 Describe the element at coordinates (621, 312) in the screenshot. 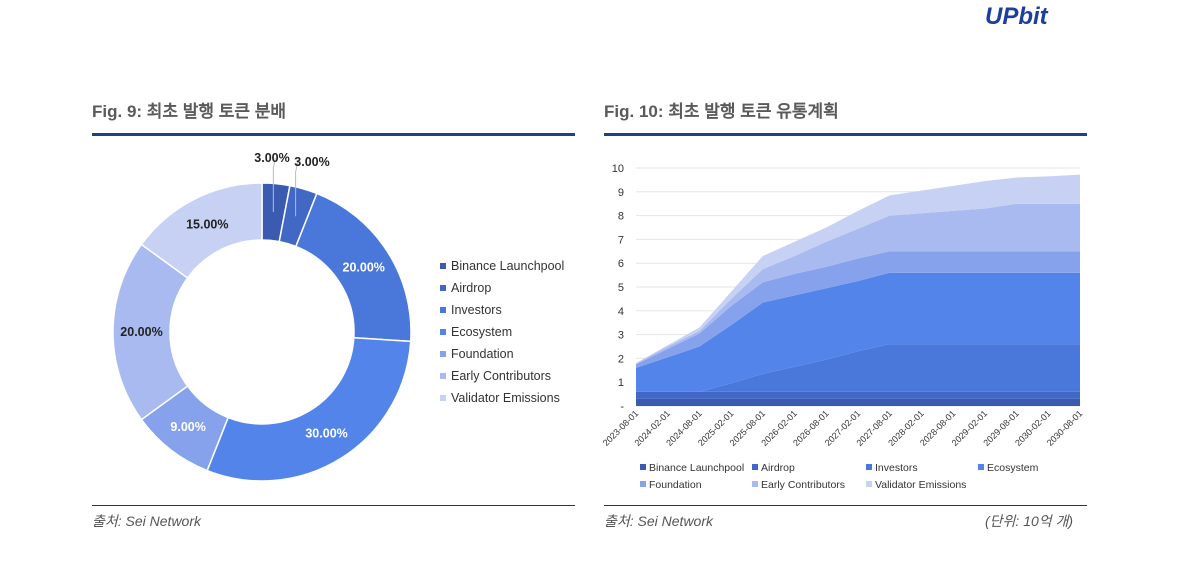

I see `y-tick-label: 4` at that location.